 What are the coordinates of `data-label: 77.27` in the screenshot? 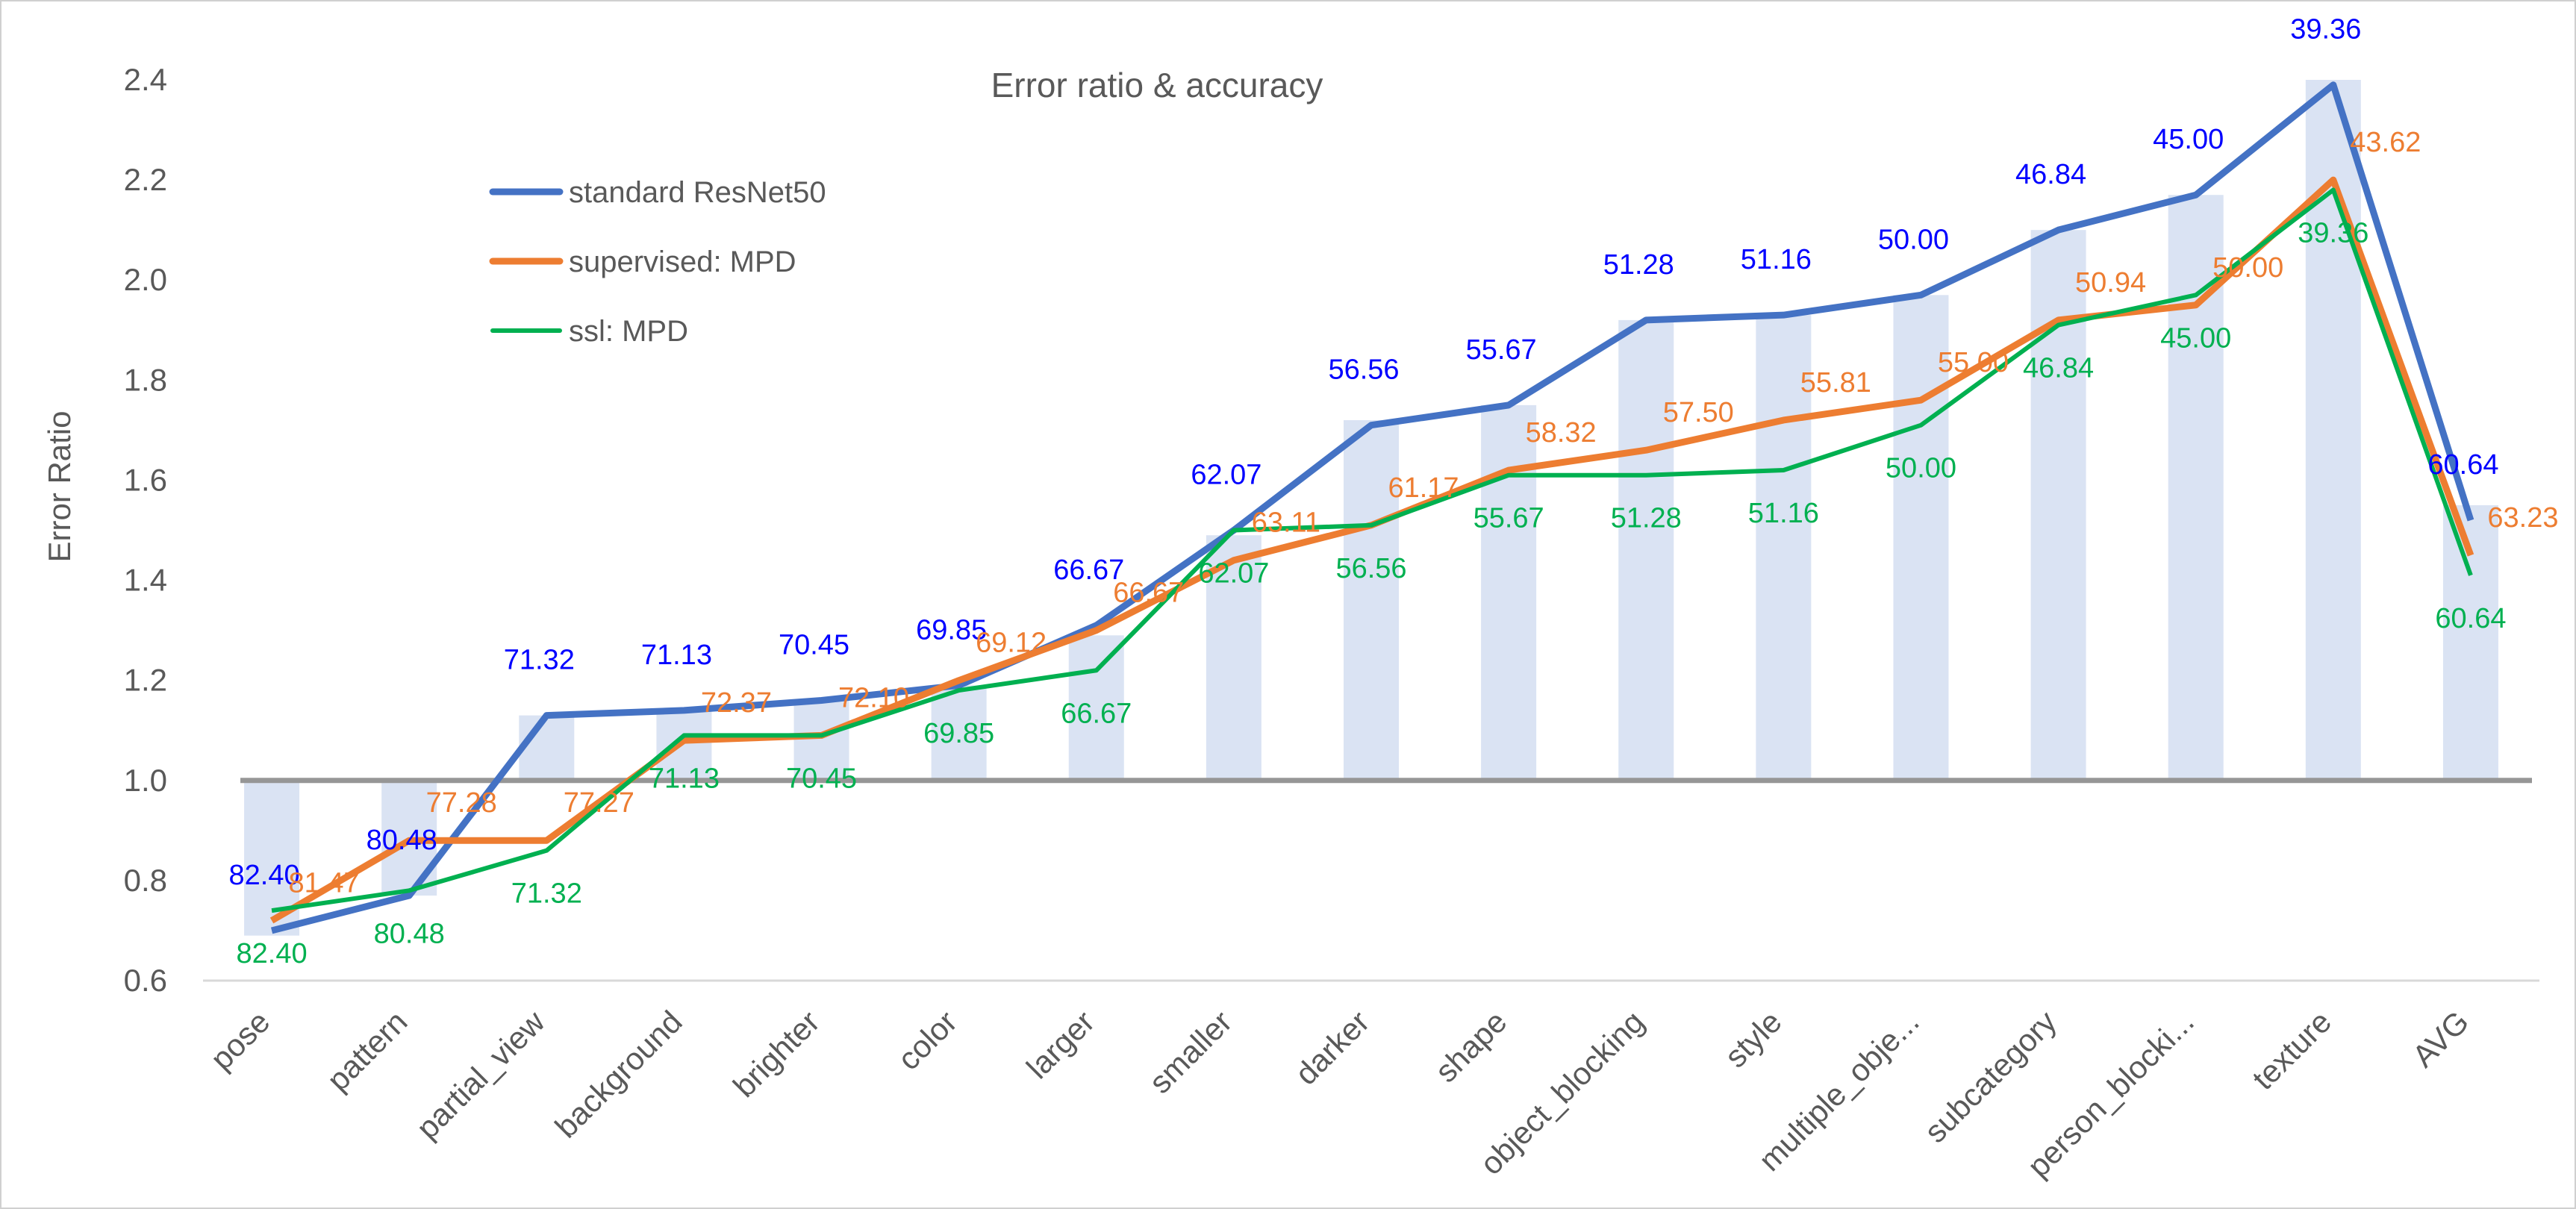 It's located at (599, 803).